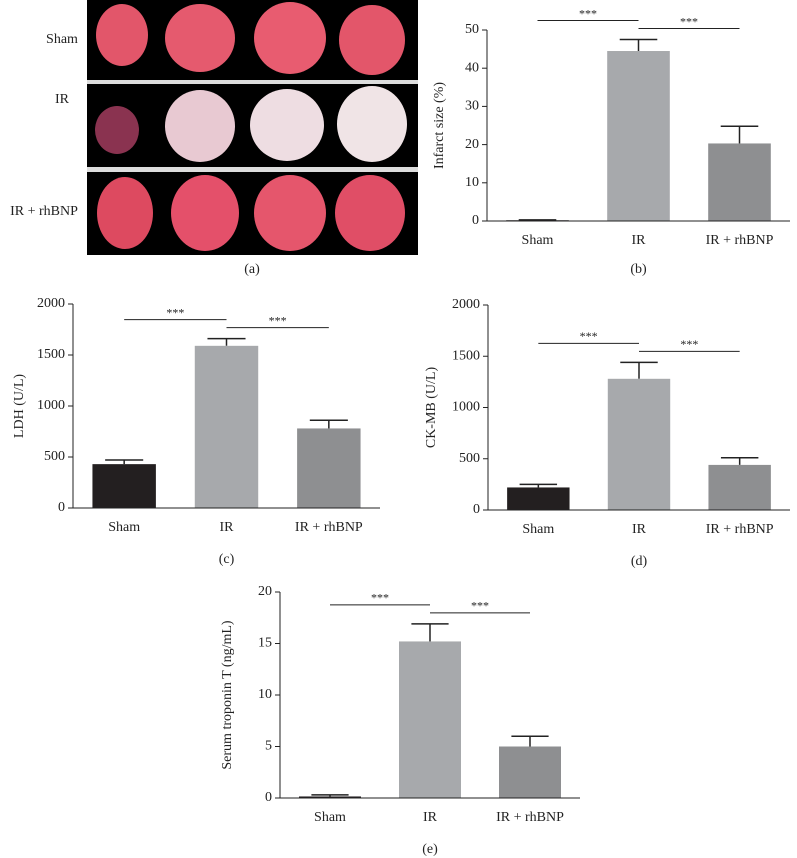  What do you see at coordinates (251, 213) in the screenshot?
I see `row-rhbnp` at bounding box center [251, 213].